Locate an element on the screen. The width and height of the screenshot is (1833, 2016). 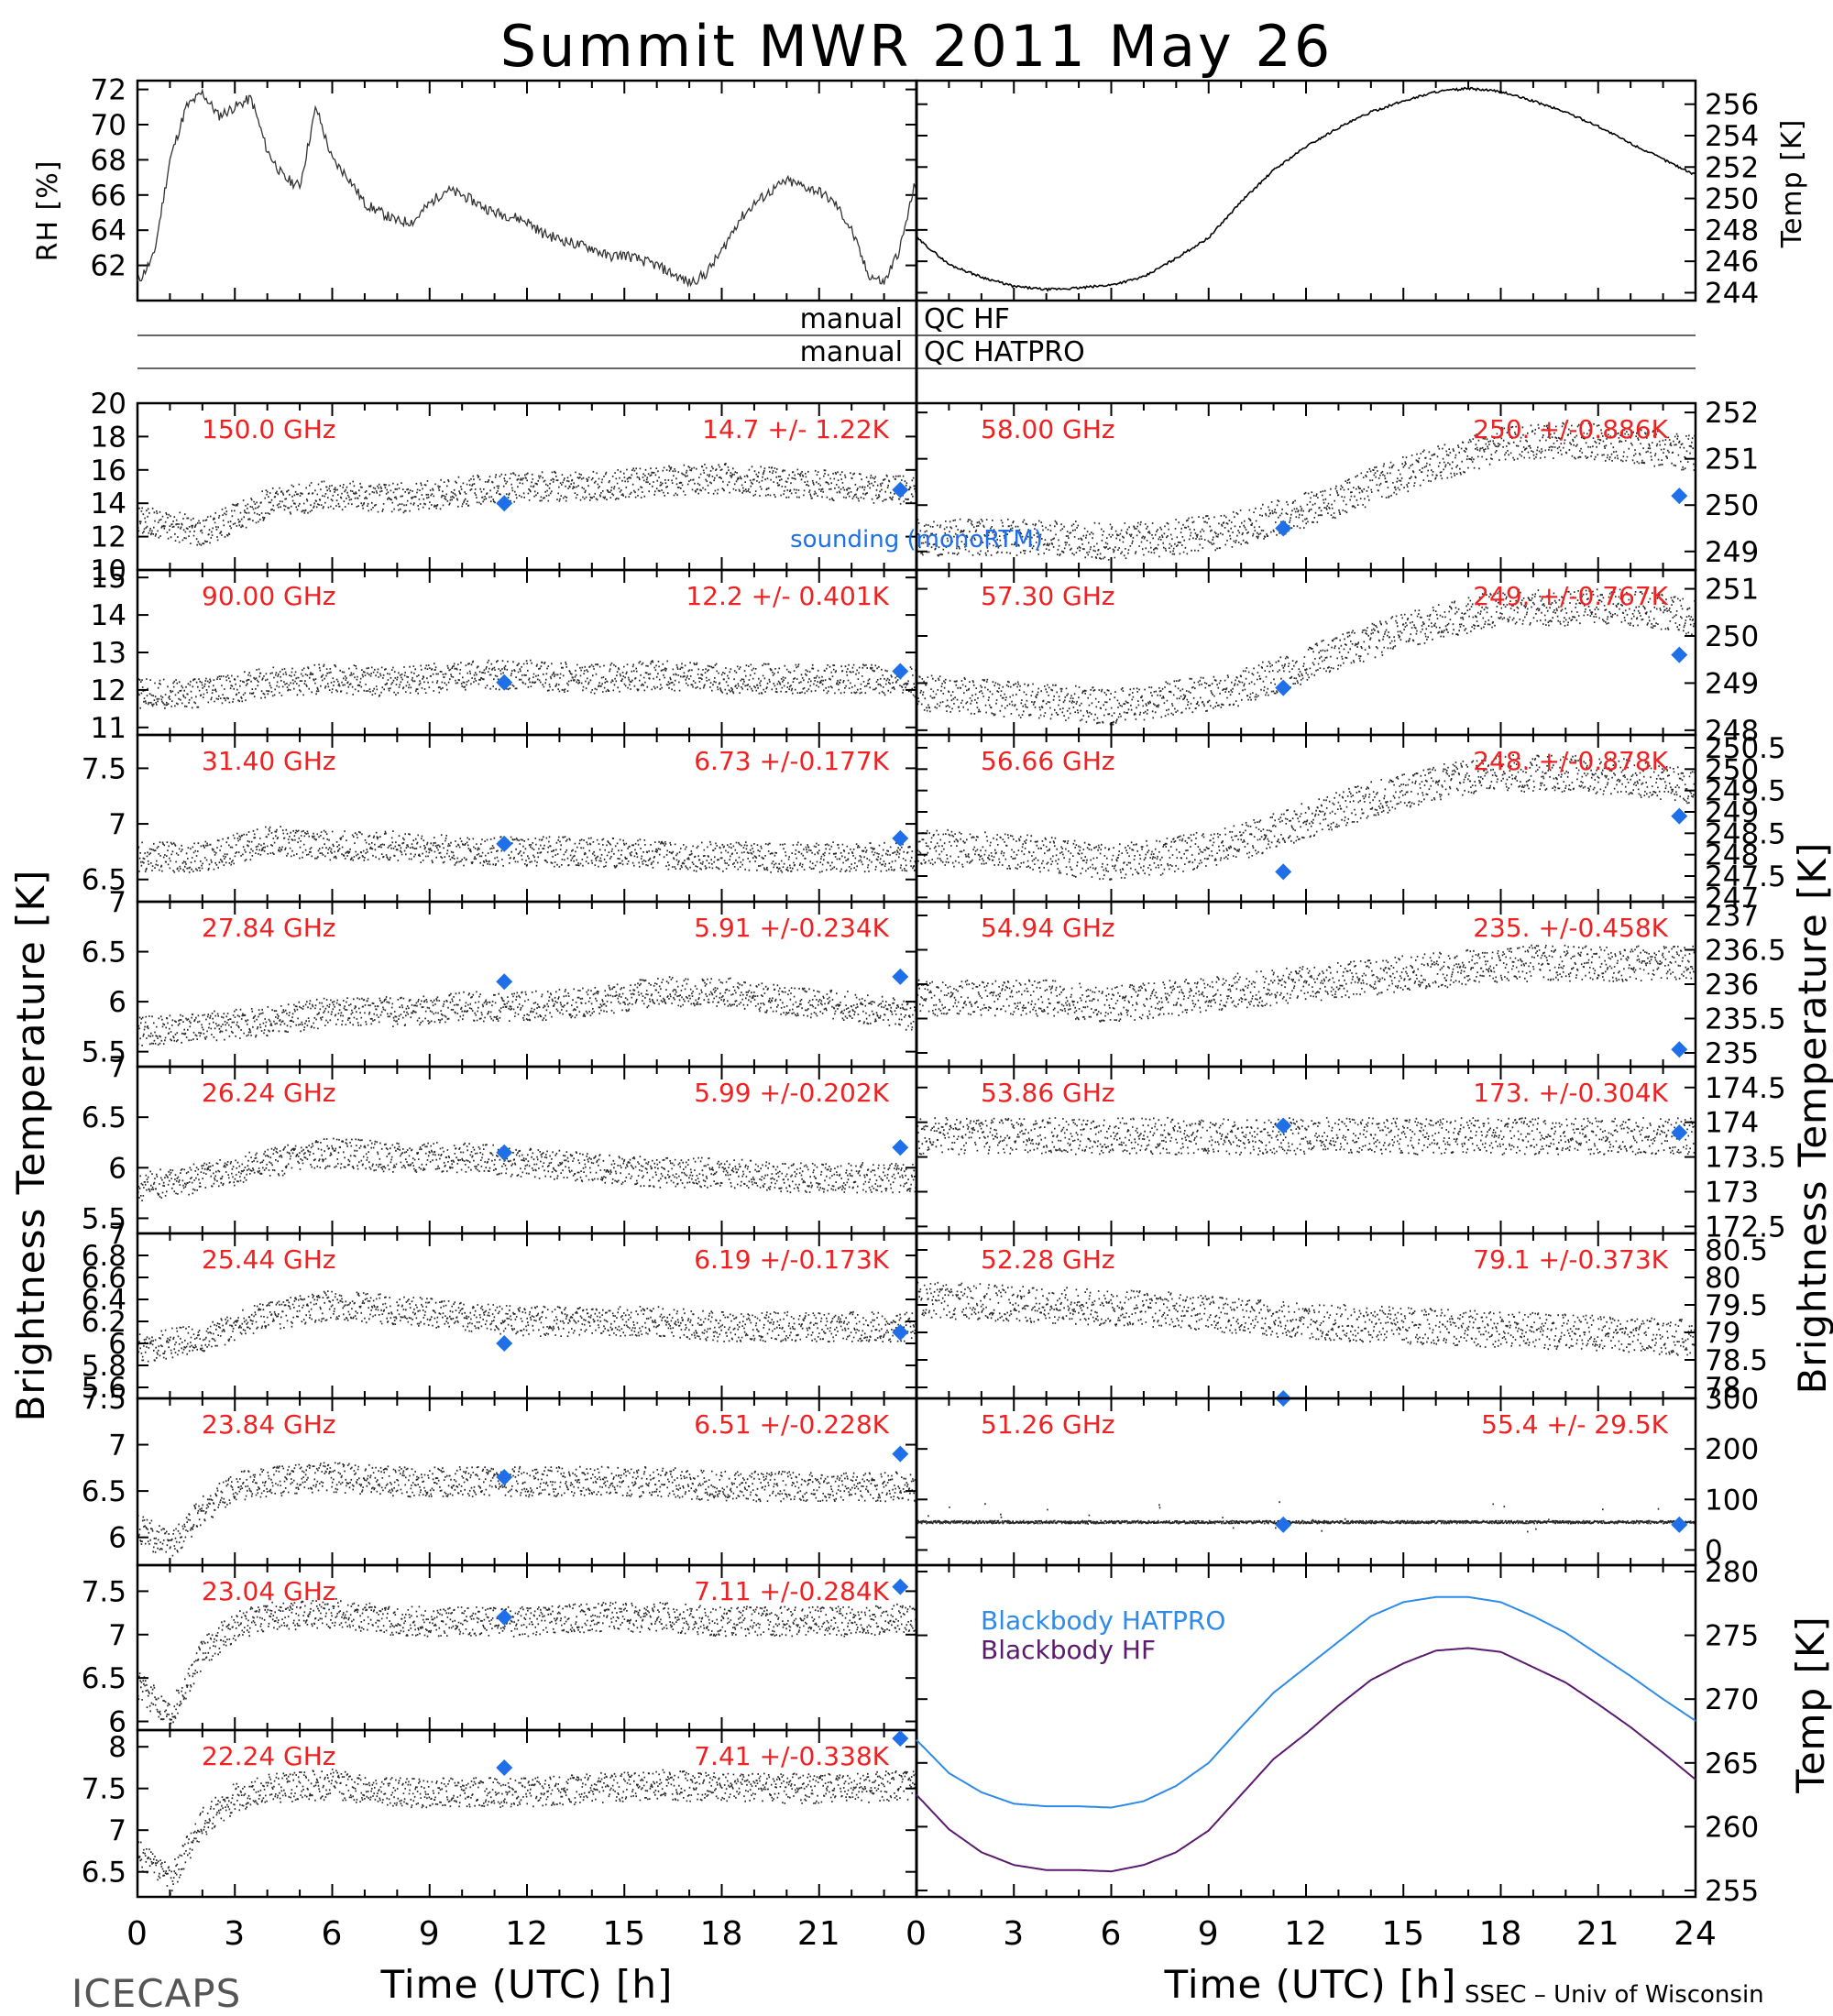
bt-right-axis-label: Brightness Temperature [K] is located at coordinates (1811, 1118).